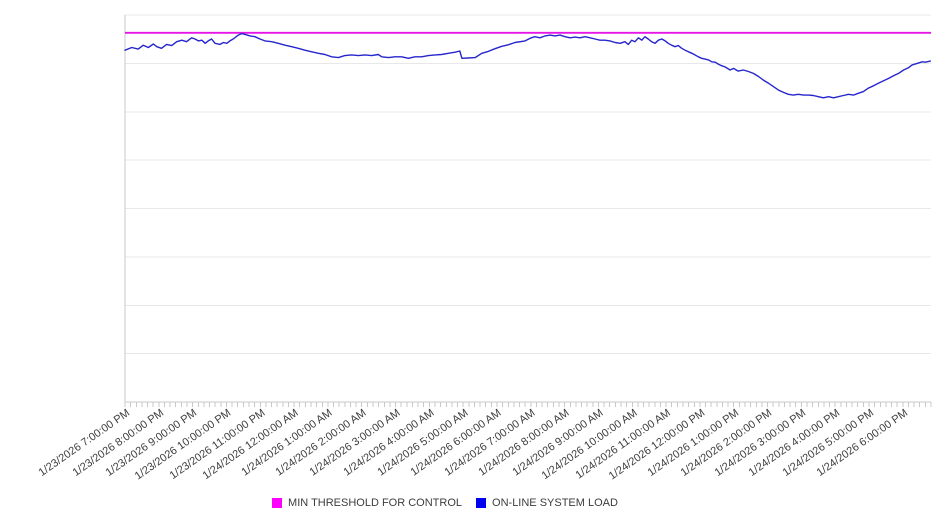  Describe the element at coordinates (375, 503) in the screenshot. I see `legend-label-min-threshold: MIN THRESHOLD FOR CONTROL` at that location.